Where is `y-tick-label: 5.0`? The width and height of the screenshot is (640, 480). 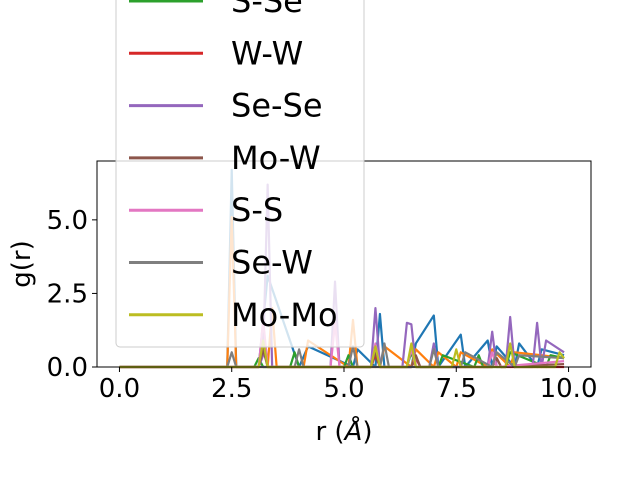 y-tick-label: 5.0 is located at coordinates (67, 221).